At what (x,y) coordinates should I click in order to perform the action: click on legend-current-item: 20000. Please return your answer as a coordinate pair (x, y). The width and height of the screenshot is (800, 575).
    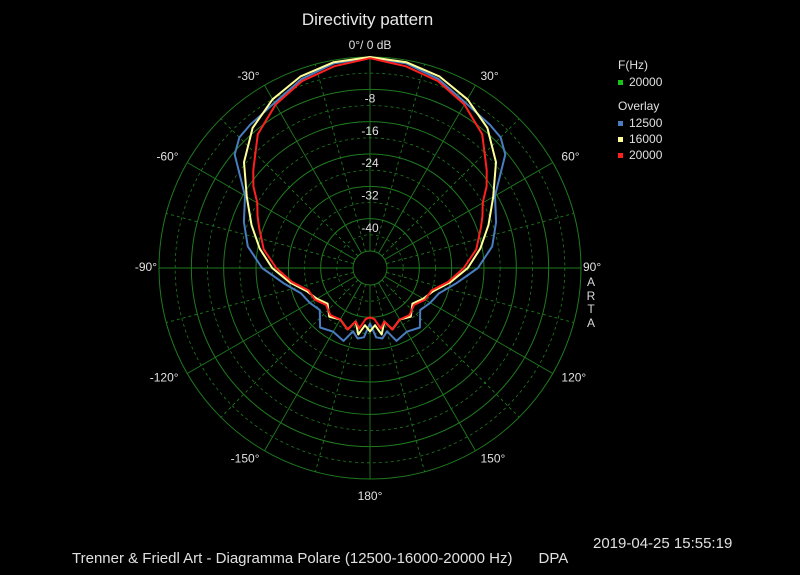
    Looking at the image, I should click on (640, 82).